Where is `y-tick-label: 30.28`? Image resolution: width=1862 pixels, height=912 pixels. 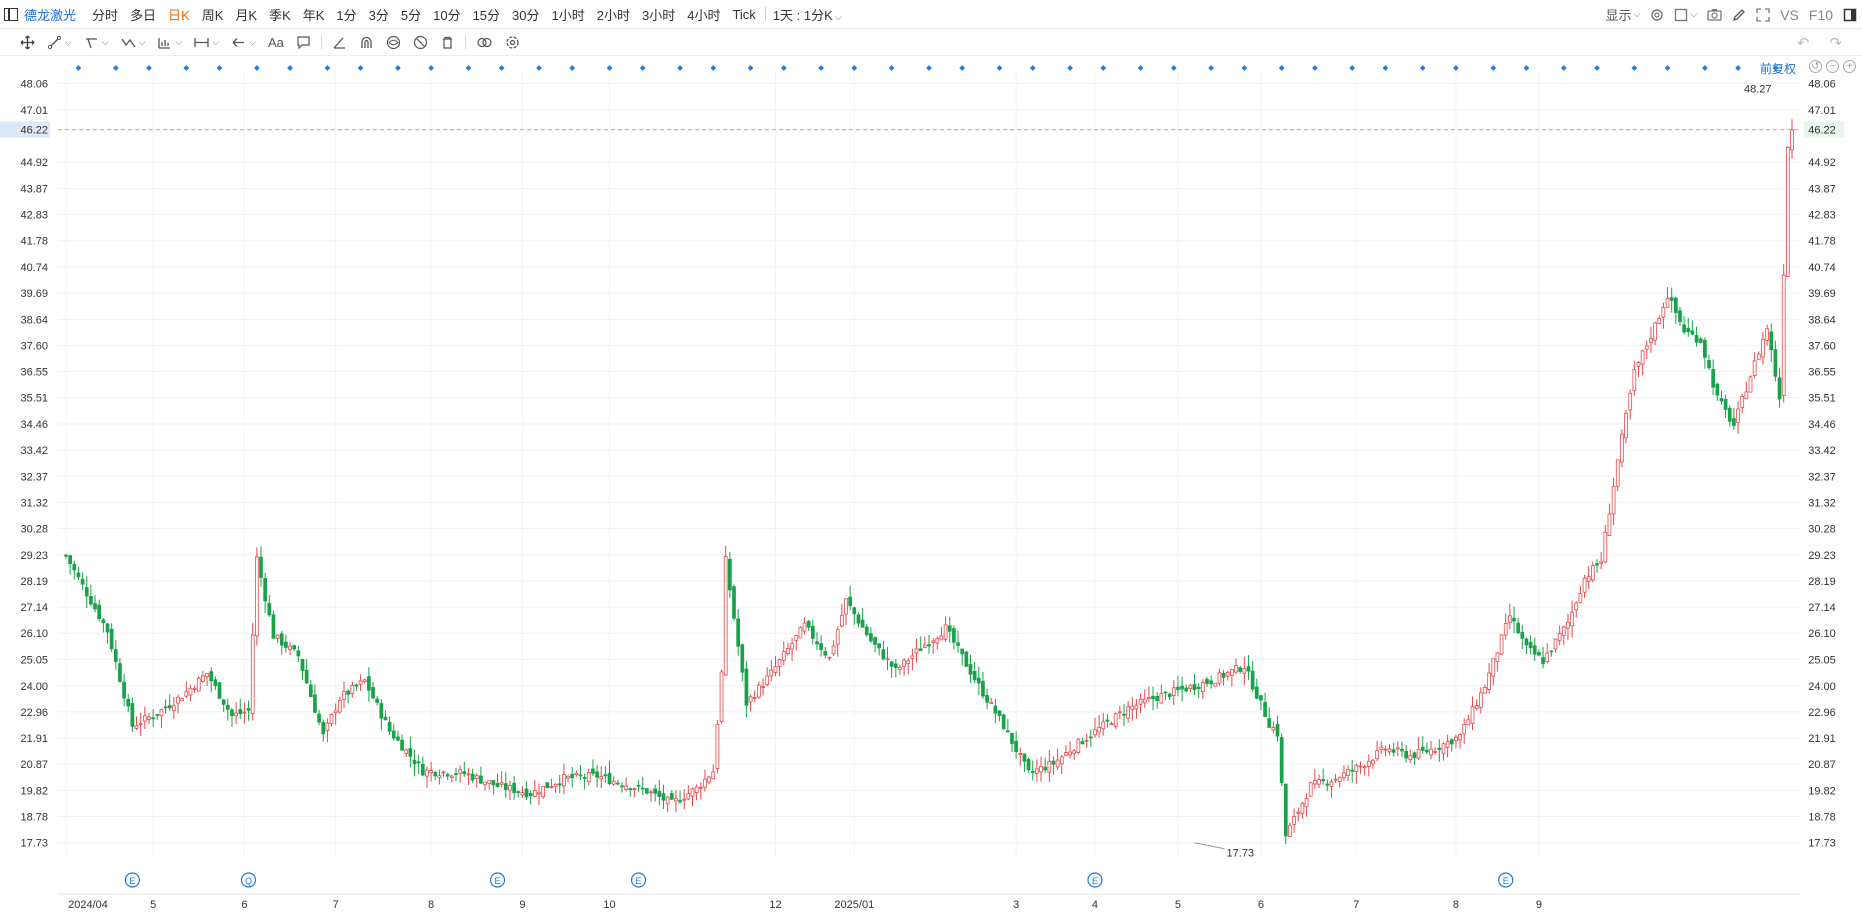 y-tick-label: 30.28 is located at coordinates (34, 530).